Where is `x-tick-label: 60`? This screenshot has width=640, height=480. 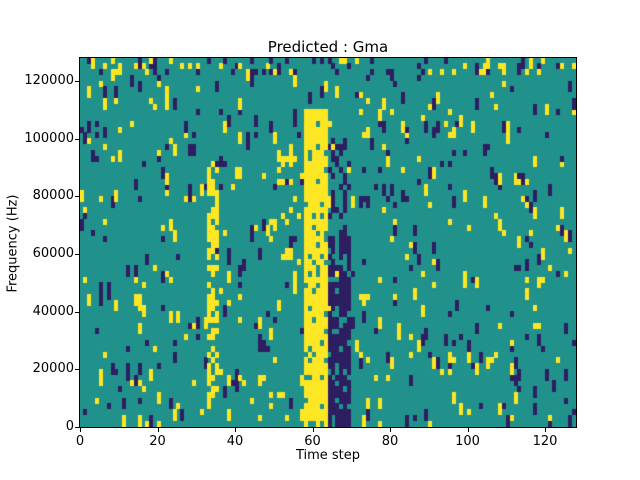
x-tick-label: 60 is located at coordinates (312, 441).